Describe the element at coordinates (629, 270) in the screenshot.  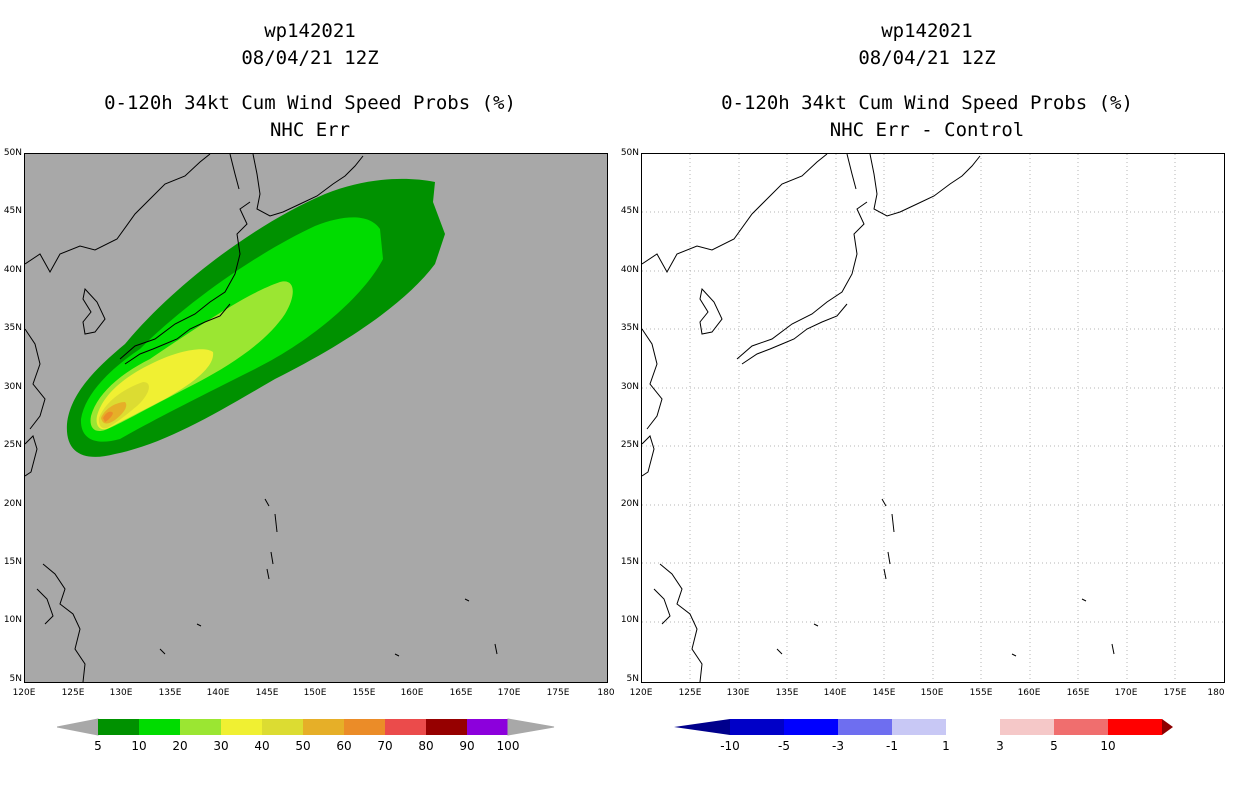
I see `right-lat-label-40n: 40N` at that location.